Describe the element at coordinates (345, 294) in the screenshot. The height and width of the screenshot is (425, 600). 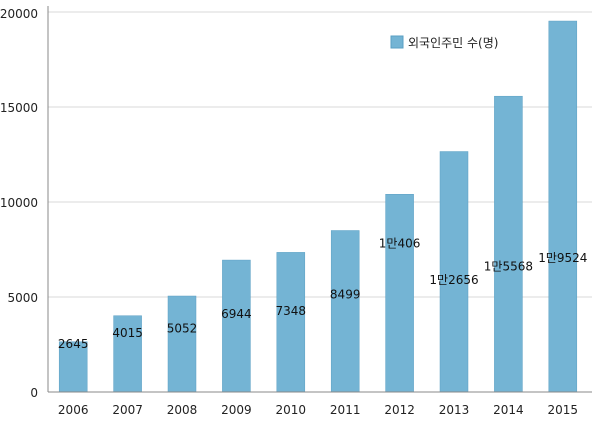
I see `data-label: 8499` at that location.